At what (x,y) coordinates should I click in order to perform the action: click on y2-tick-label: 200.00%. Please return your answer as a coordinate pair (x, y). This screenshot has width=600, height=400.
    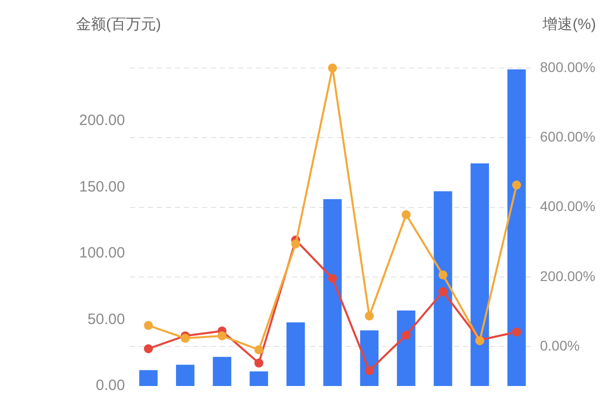
    Looking at the image, I should click on (568, 276).